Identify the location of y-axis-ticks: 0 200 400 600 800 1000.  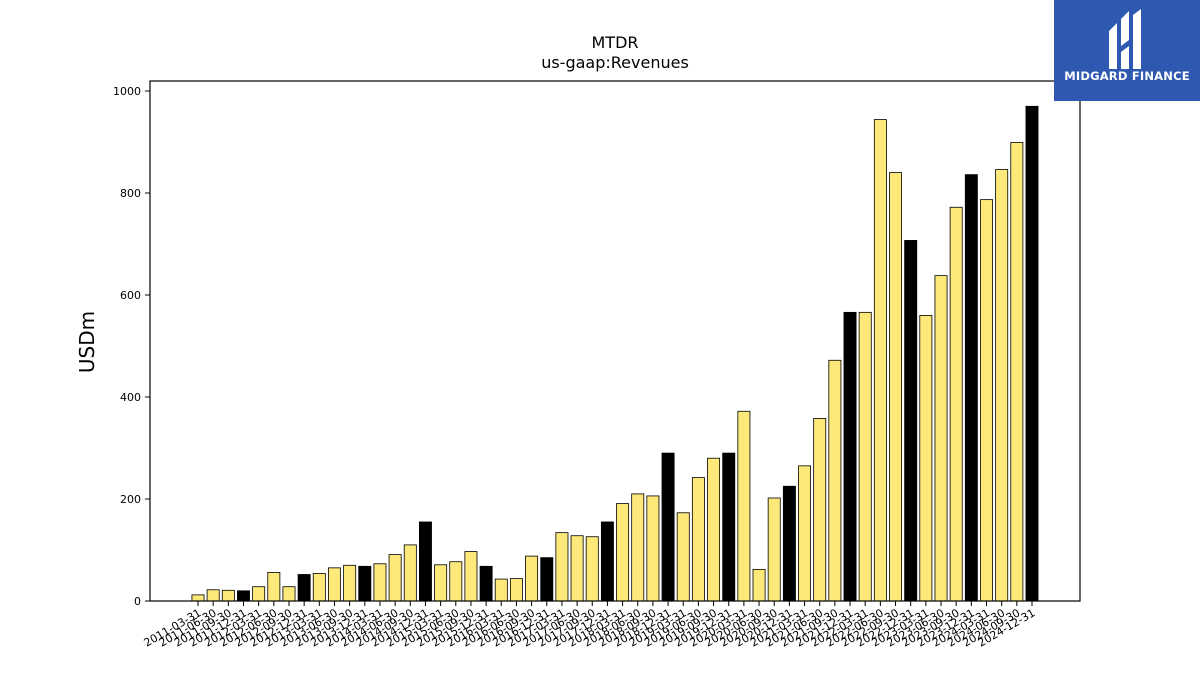
(131, 346).